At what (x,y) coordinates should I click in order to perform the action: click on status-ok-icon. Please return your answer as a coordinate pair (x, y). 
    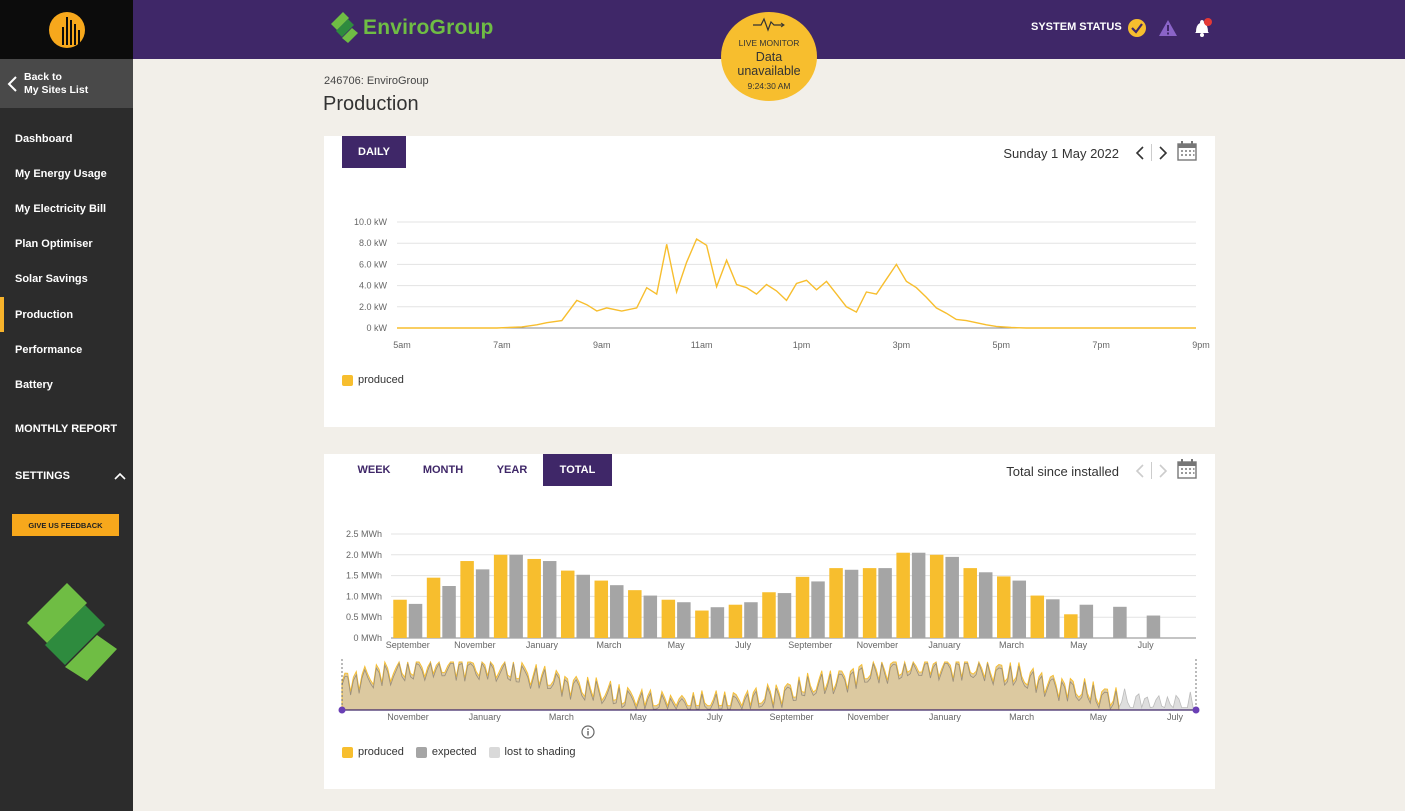
    Looking at the image, I should click on (1137, 28).